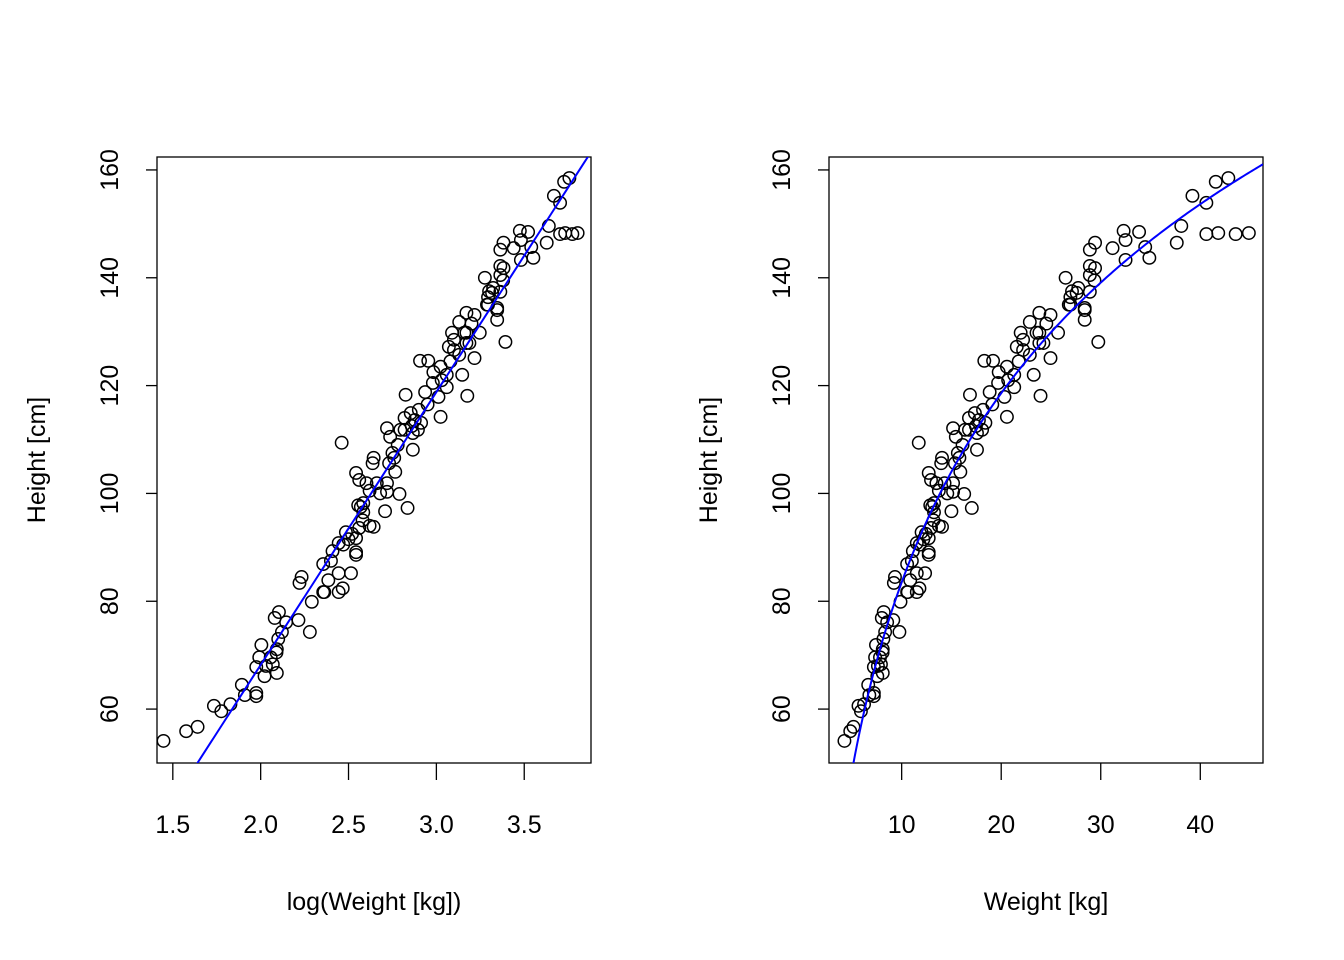 The height and width of the screenshot is (960, 1344). Describe the element at coordinates (902, 825) in the screenshot. I see `x-tick-label: 10` at that location.